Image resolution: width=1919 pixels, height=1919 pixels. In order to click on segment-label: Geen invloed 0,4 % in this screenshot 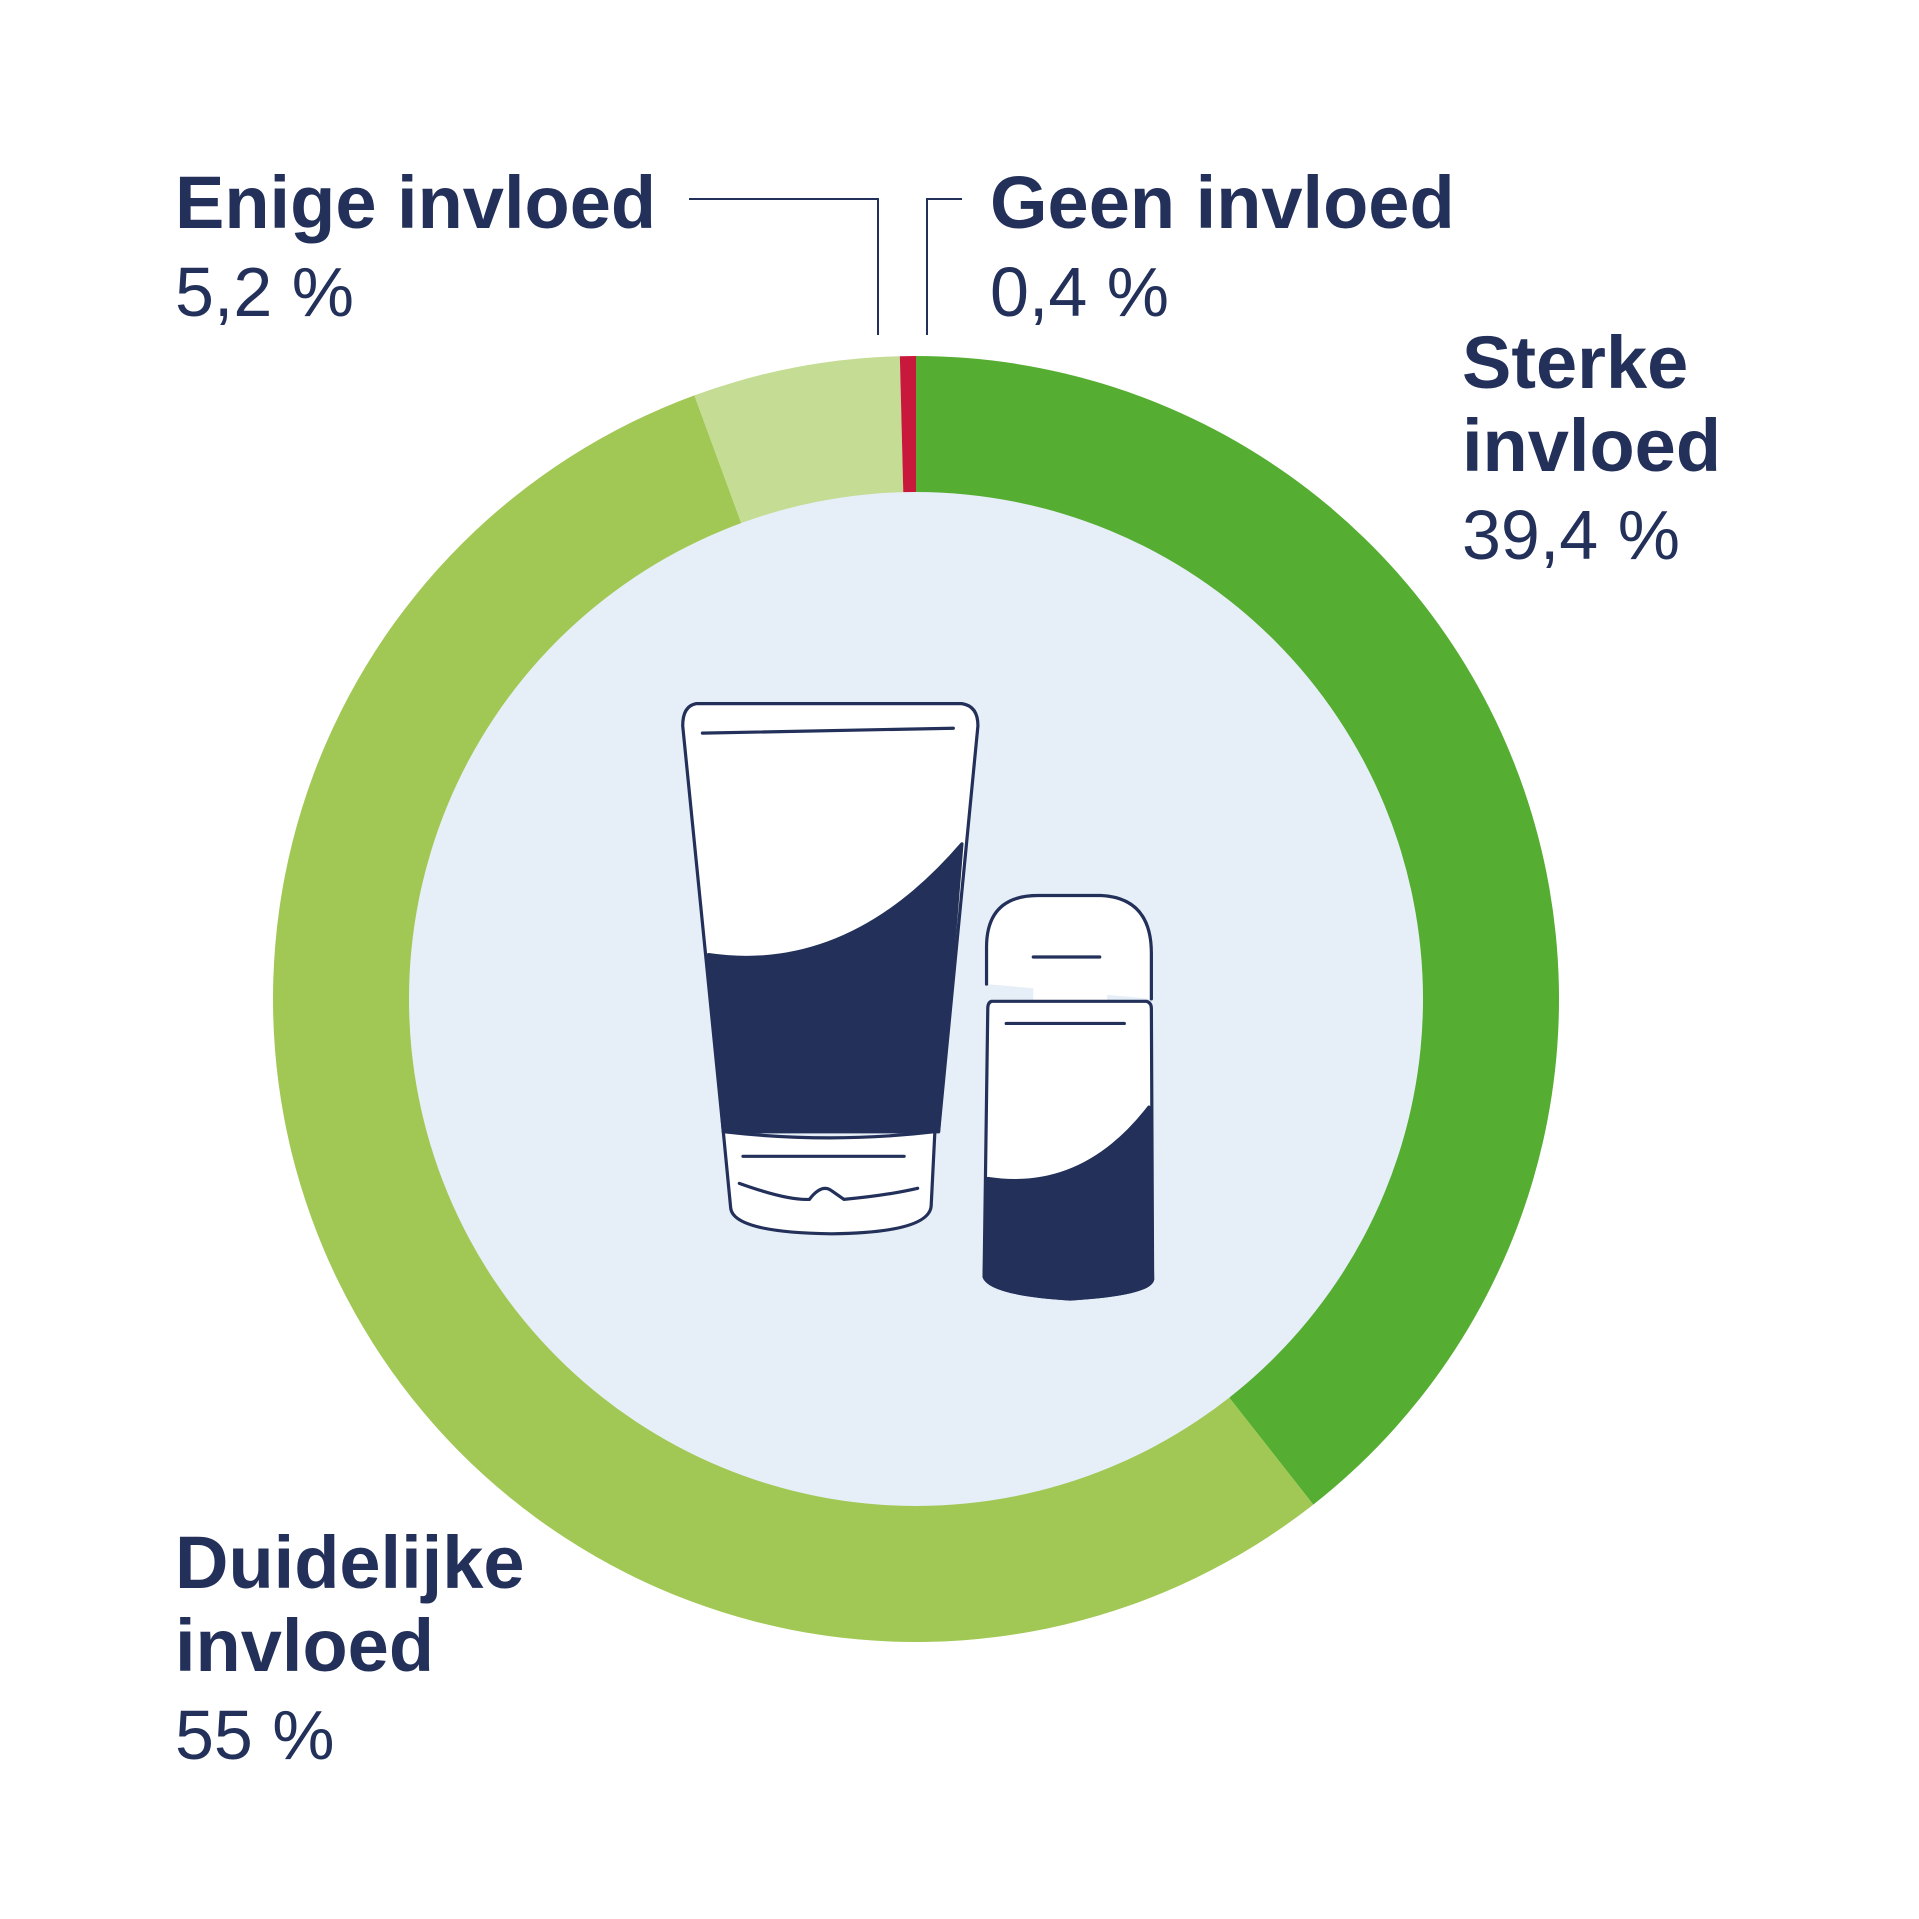, I will do `click(1290, 246)`.